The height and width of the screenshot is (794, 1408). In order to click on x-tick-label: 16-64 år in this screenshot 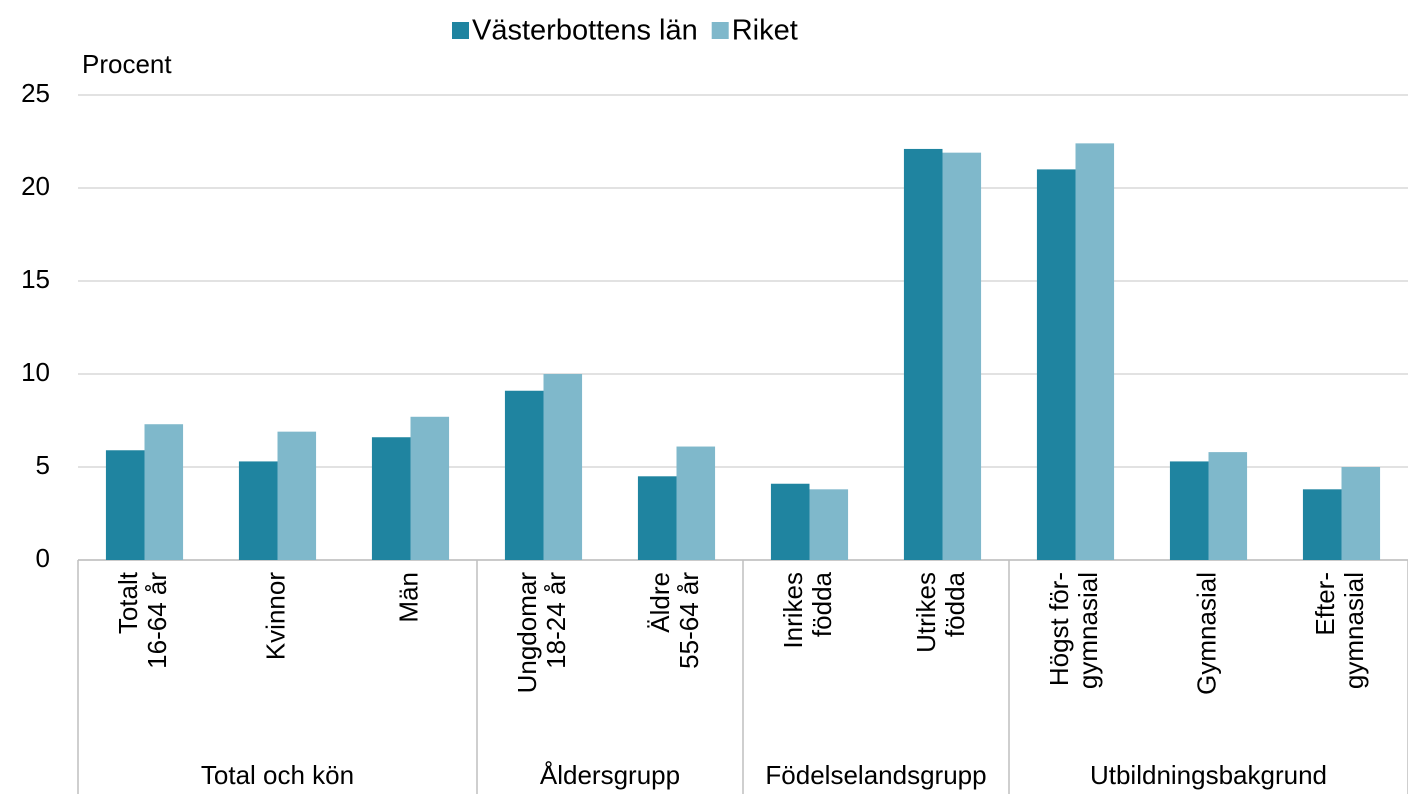, I will do `click(157, 620)`.